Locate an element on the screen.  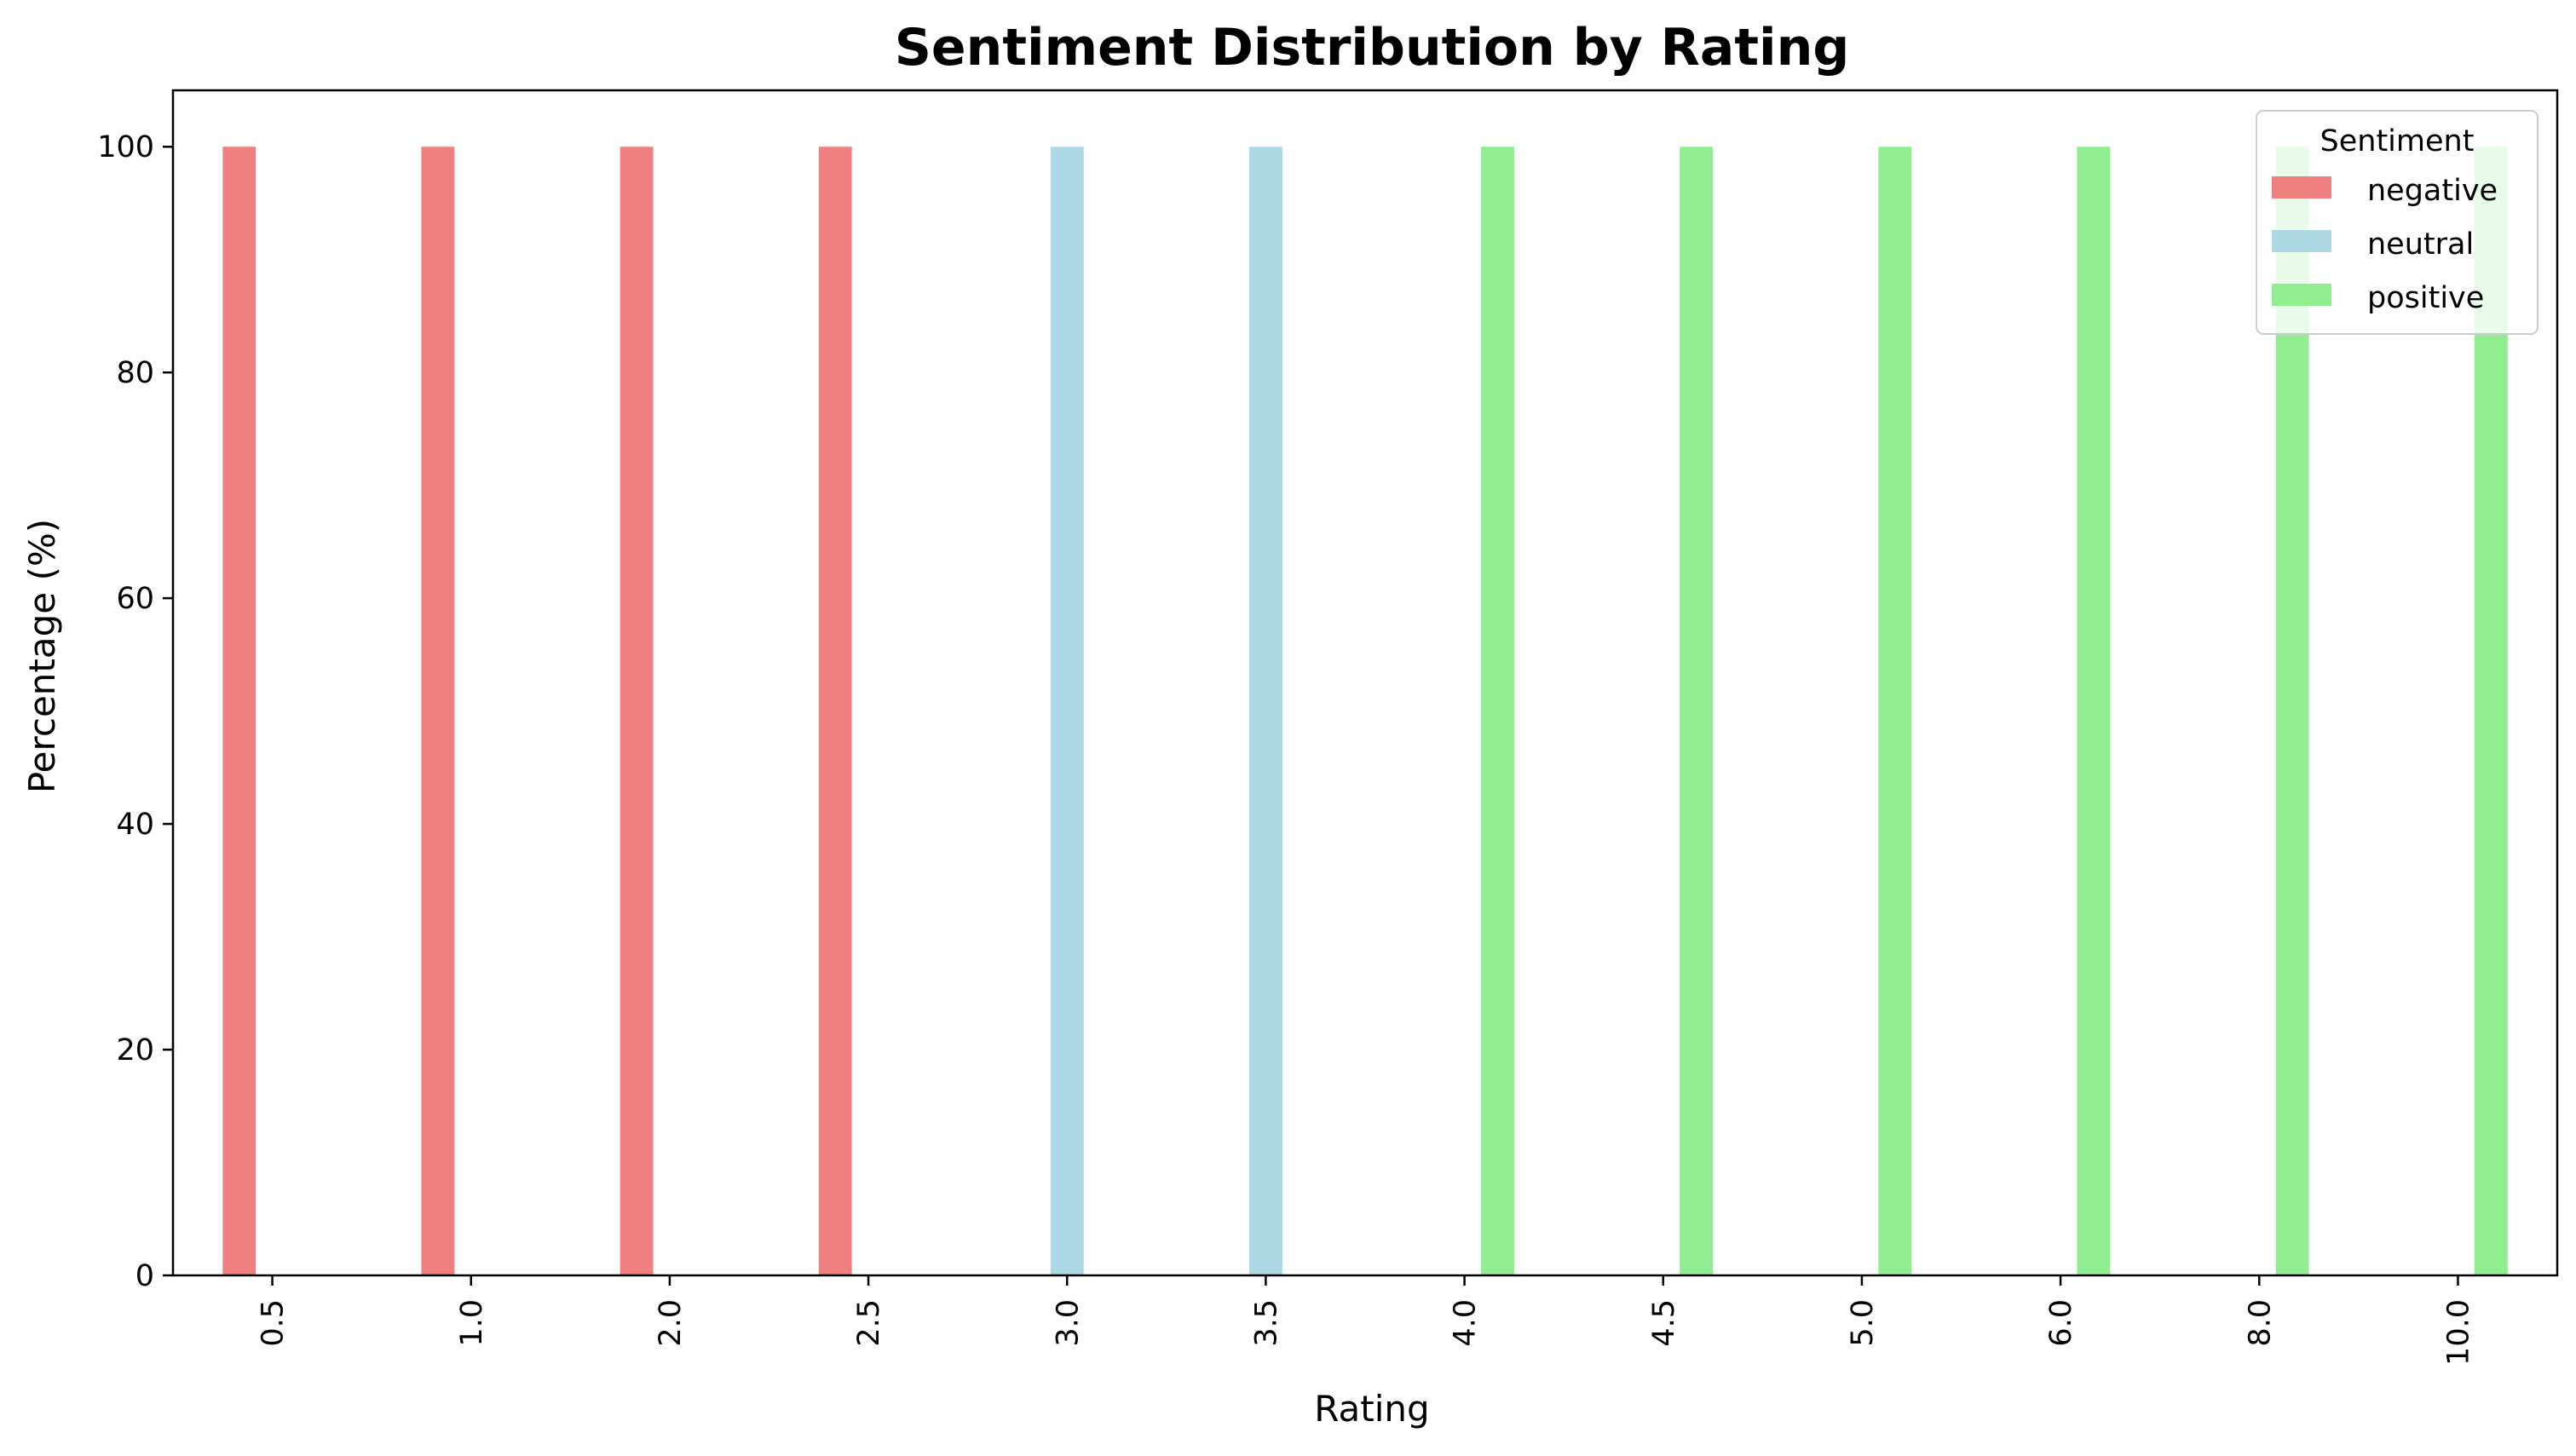
legend-swatch-negative is located at coordinates (2301, 188).